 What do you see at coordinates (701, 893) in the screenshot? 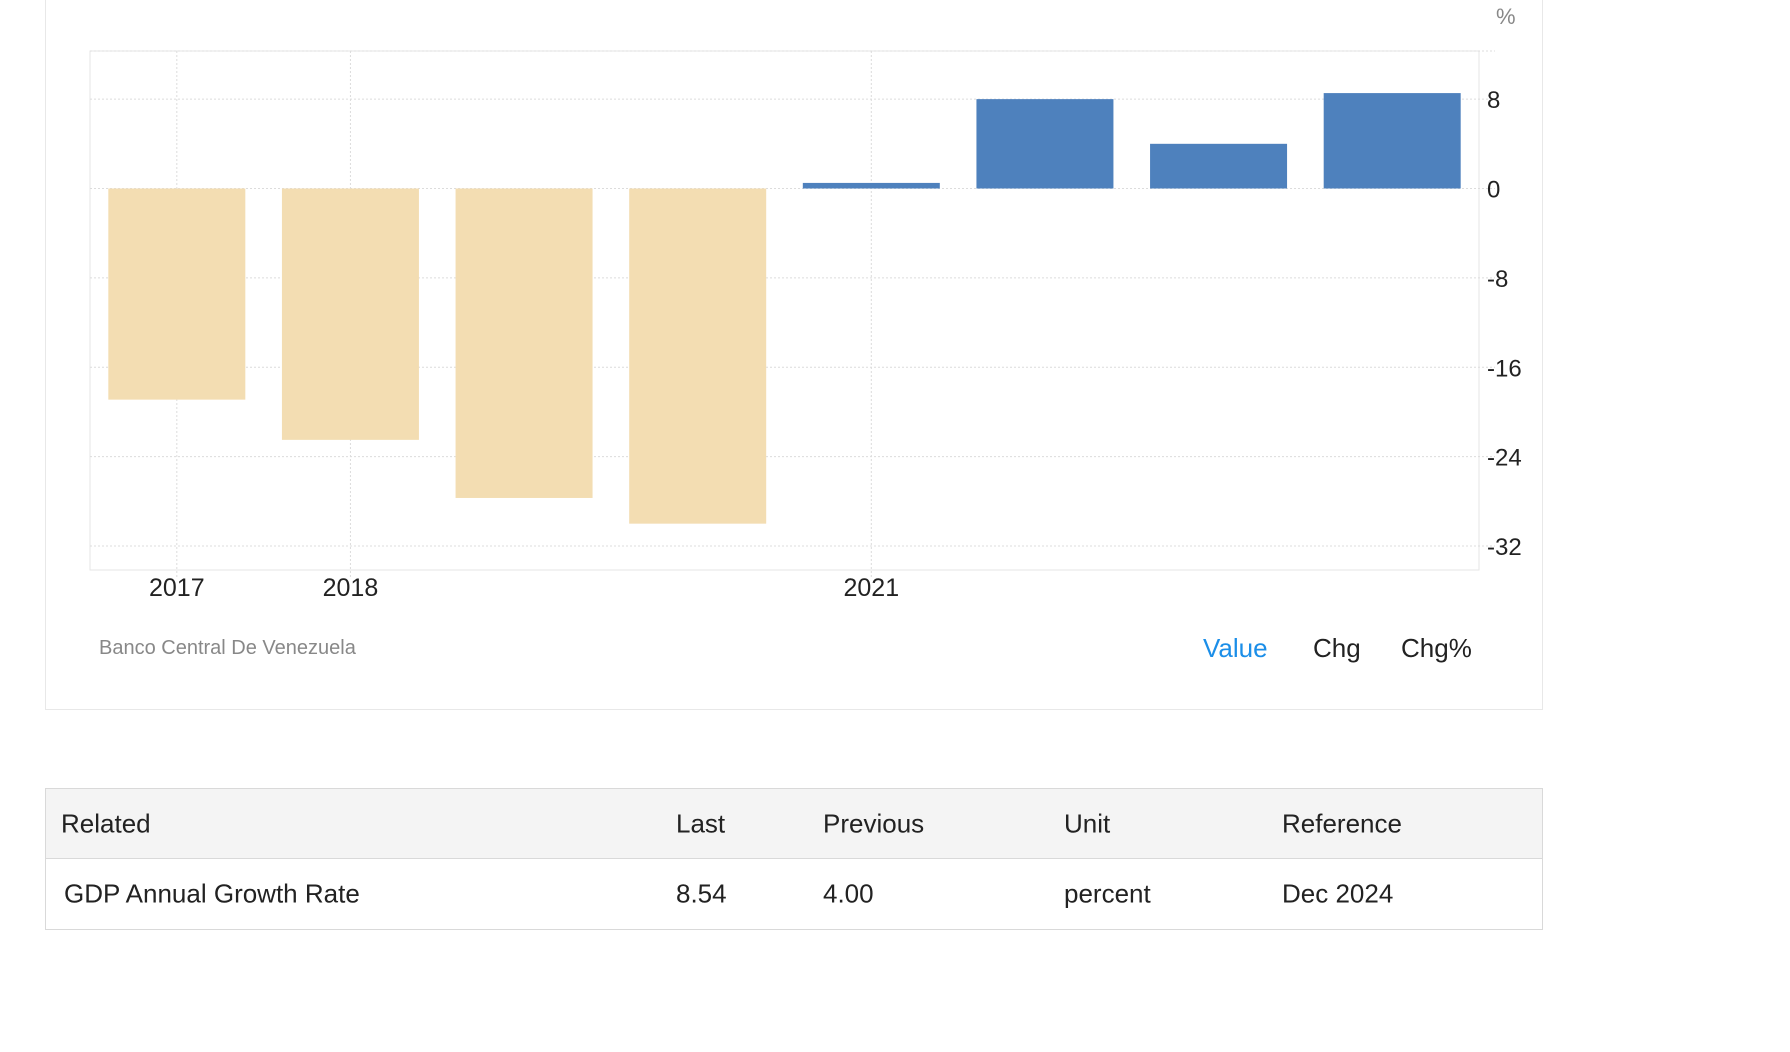
I see `row-last: 8.54` at bounding box center [701, 893].